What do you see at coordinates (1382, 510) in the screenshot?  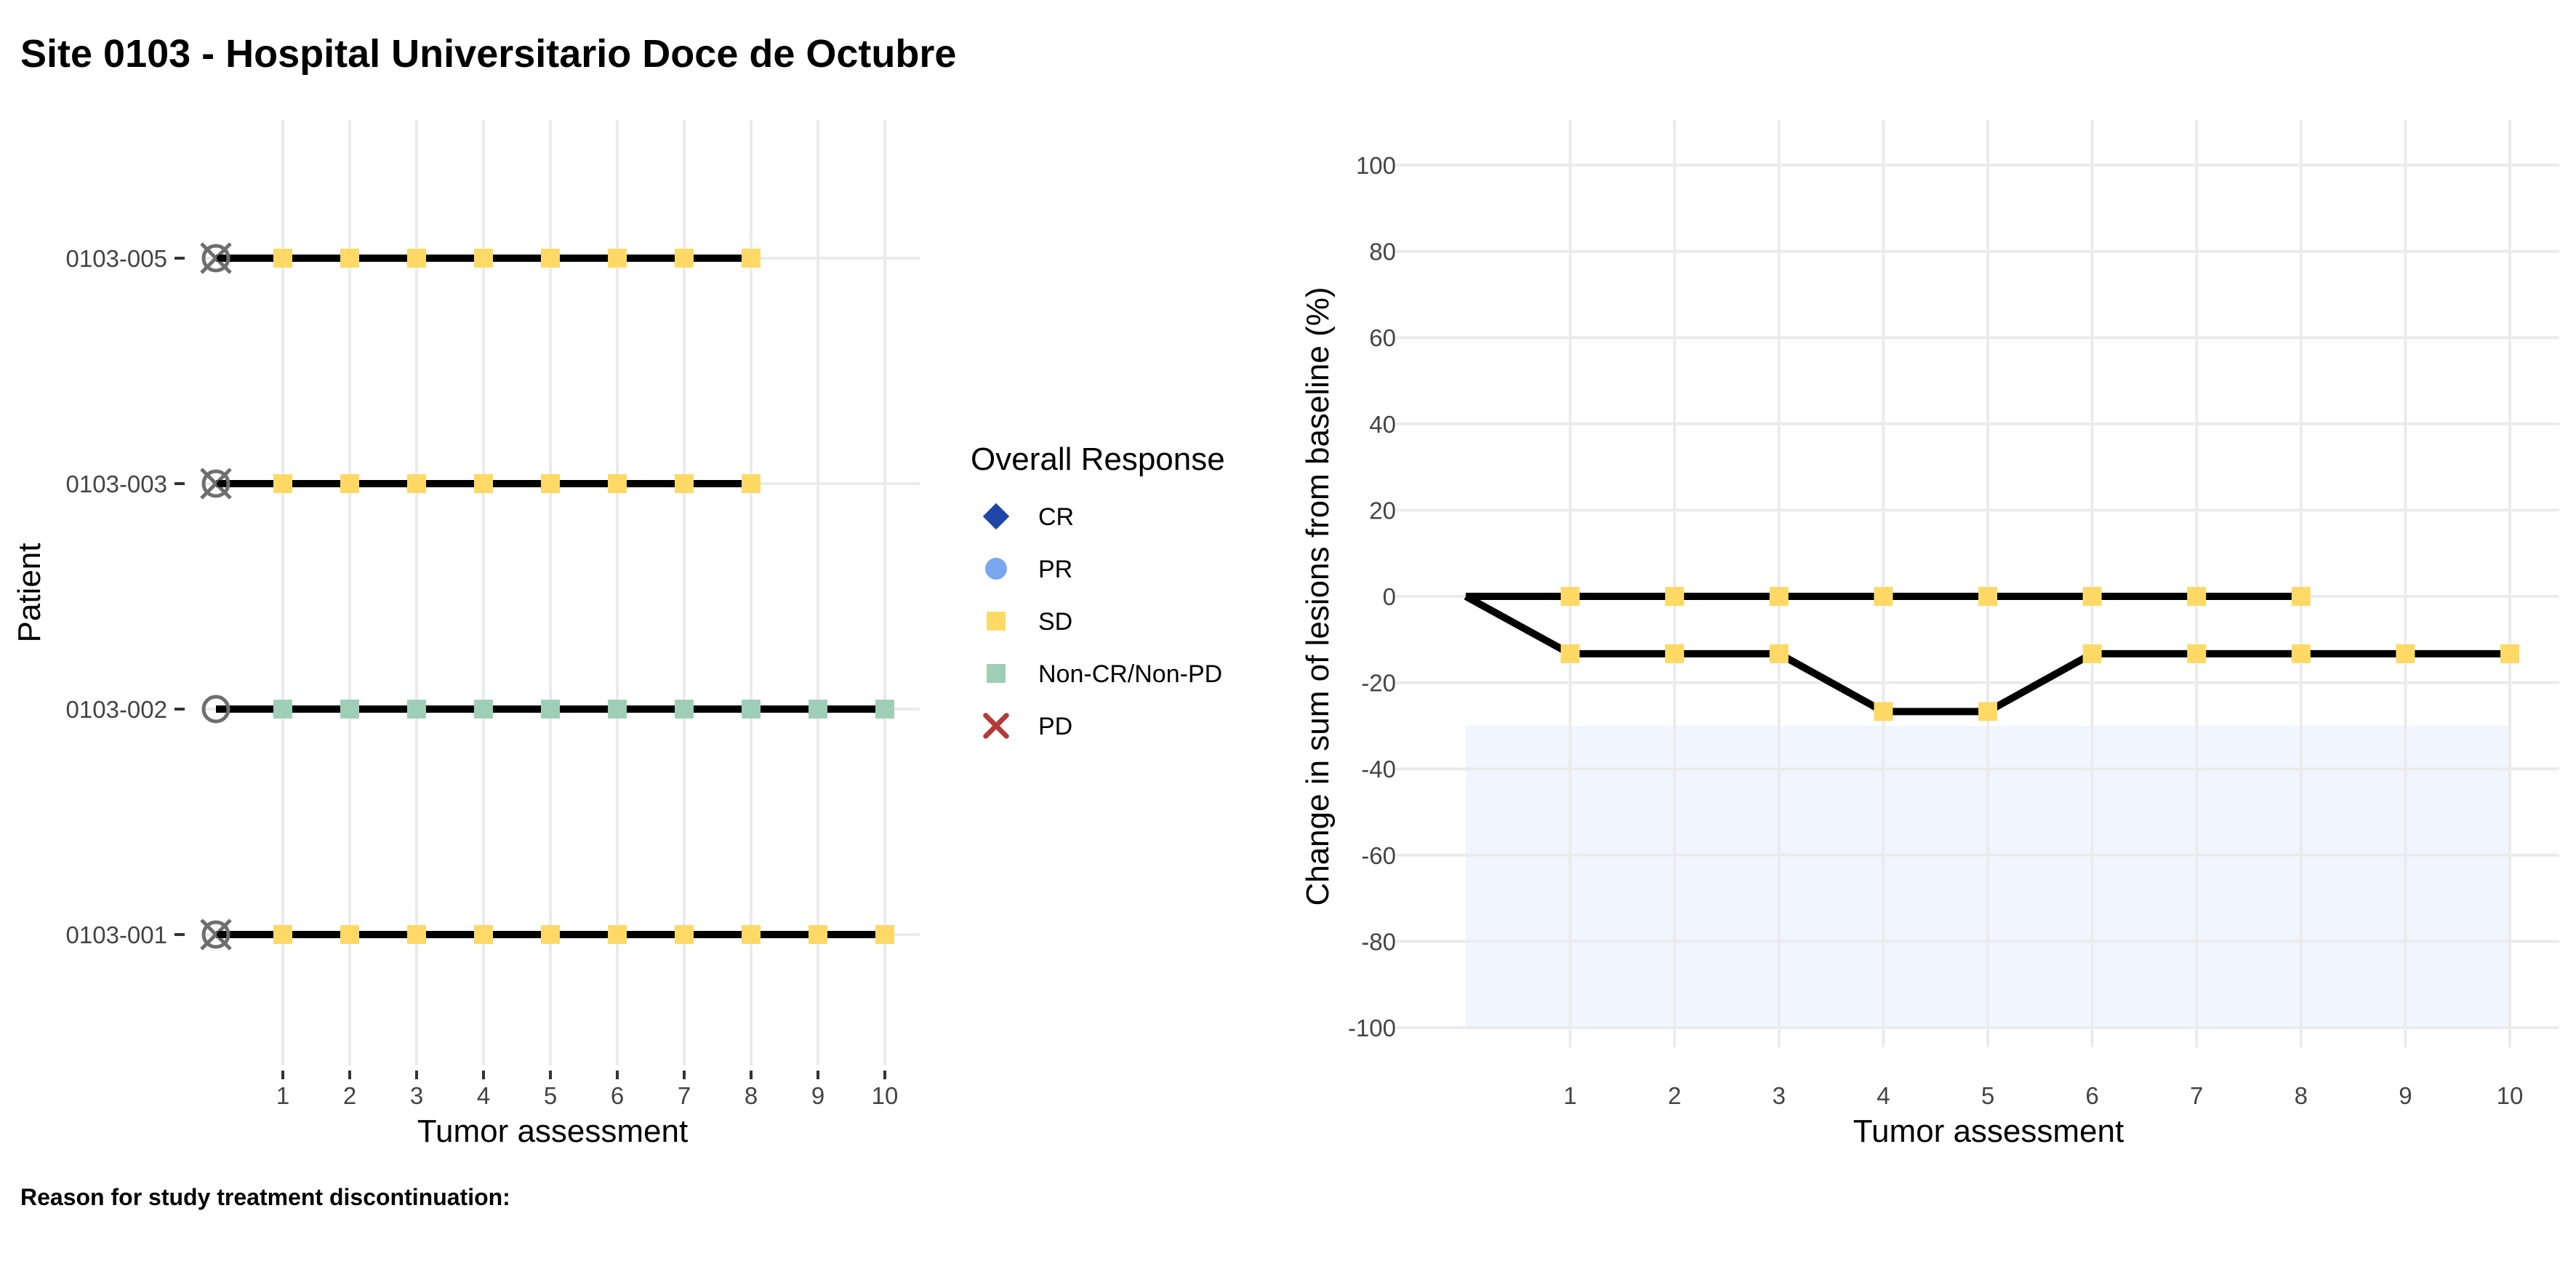 I see `y-tick-label: 20` at bounding box center [1382, 510].